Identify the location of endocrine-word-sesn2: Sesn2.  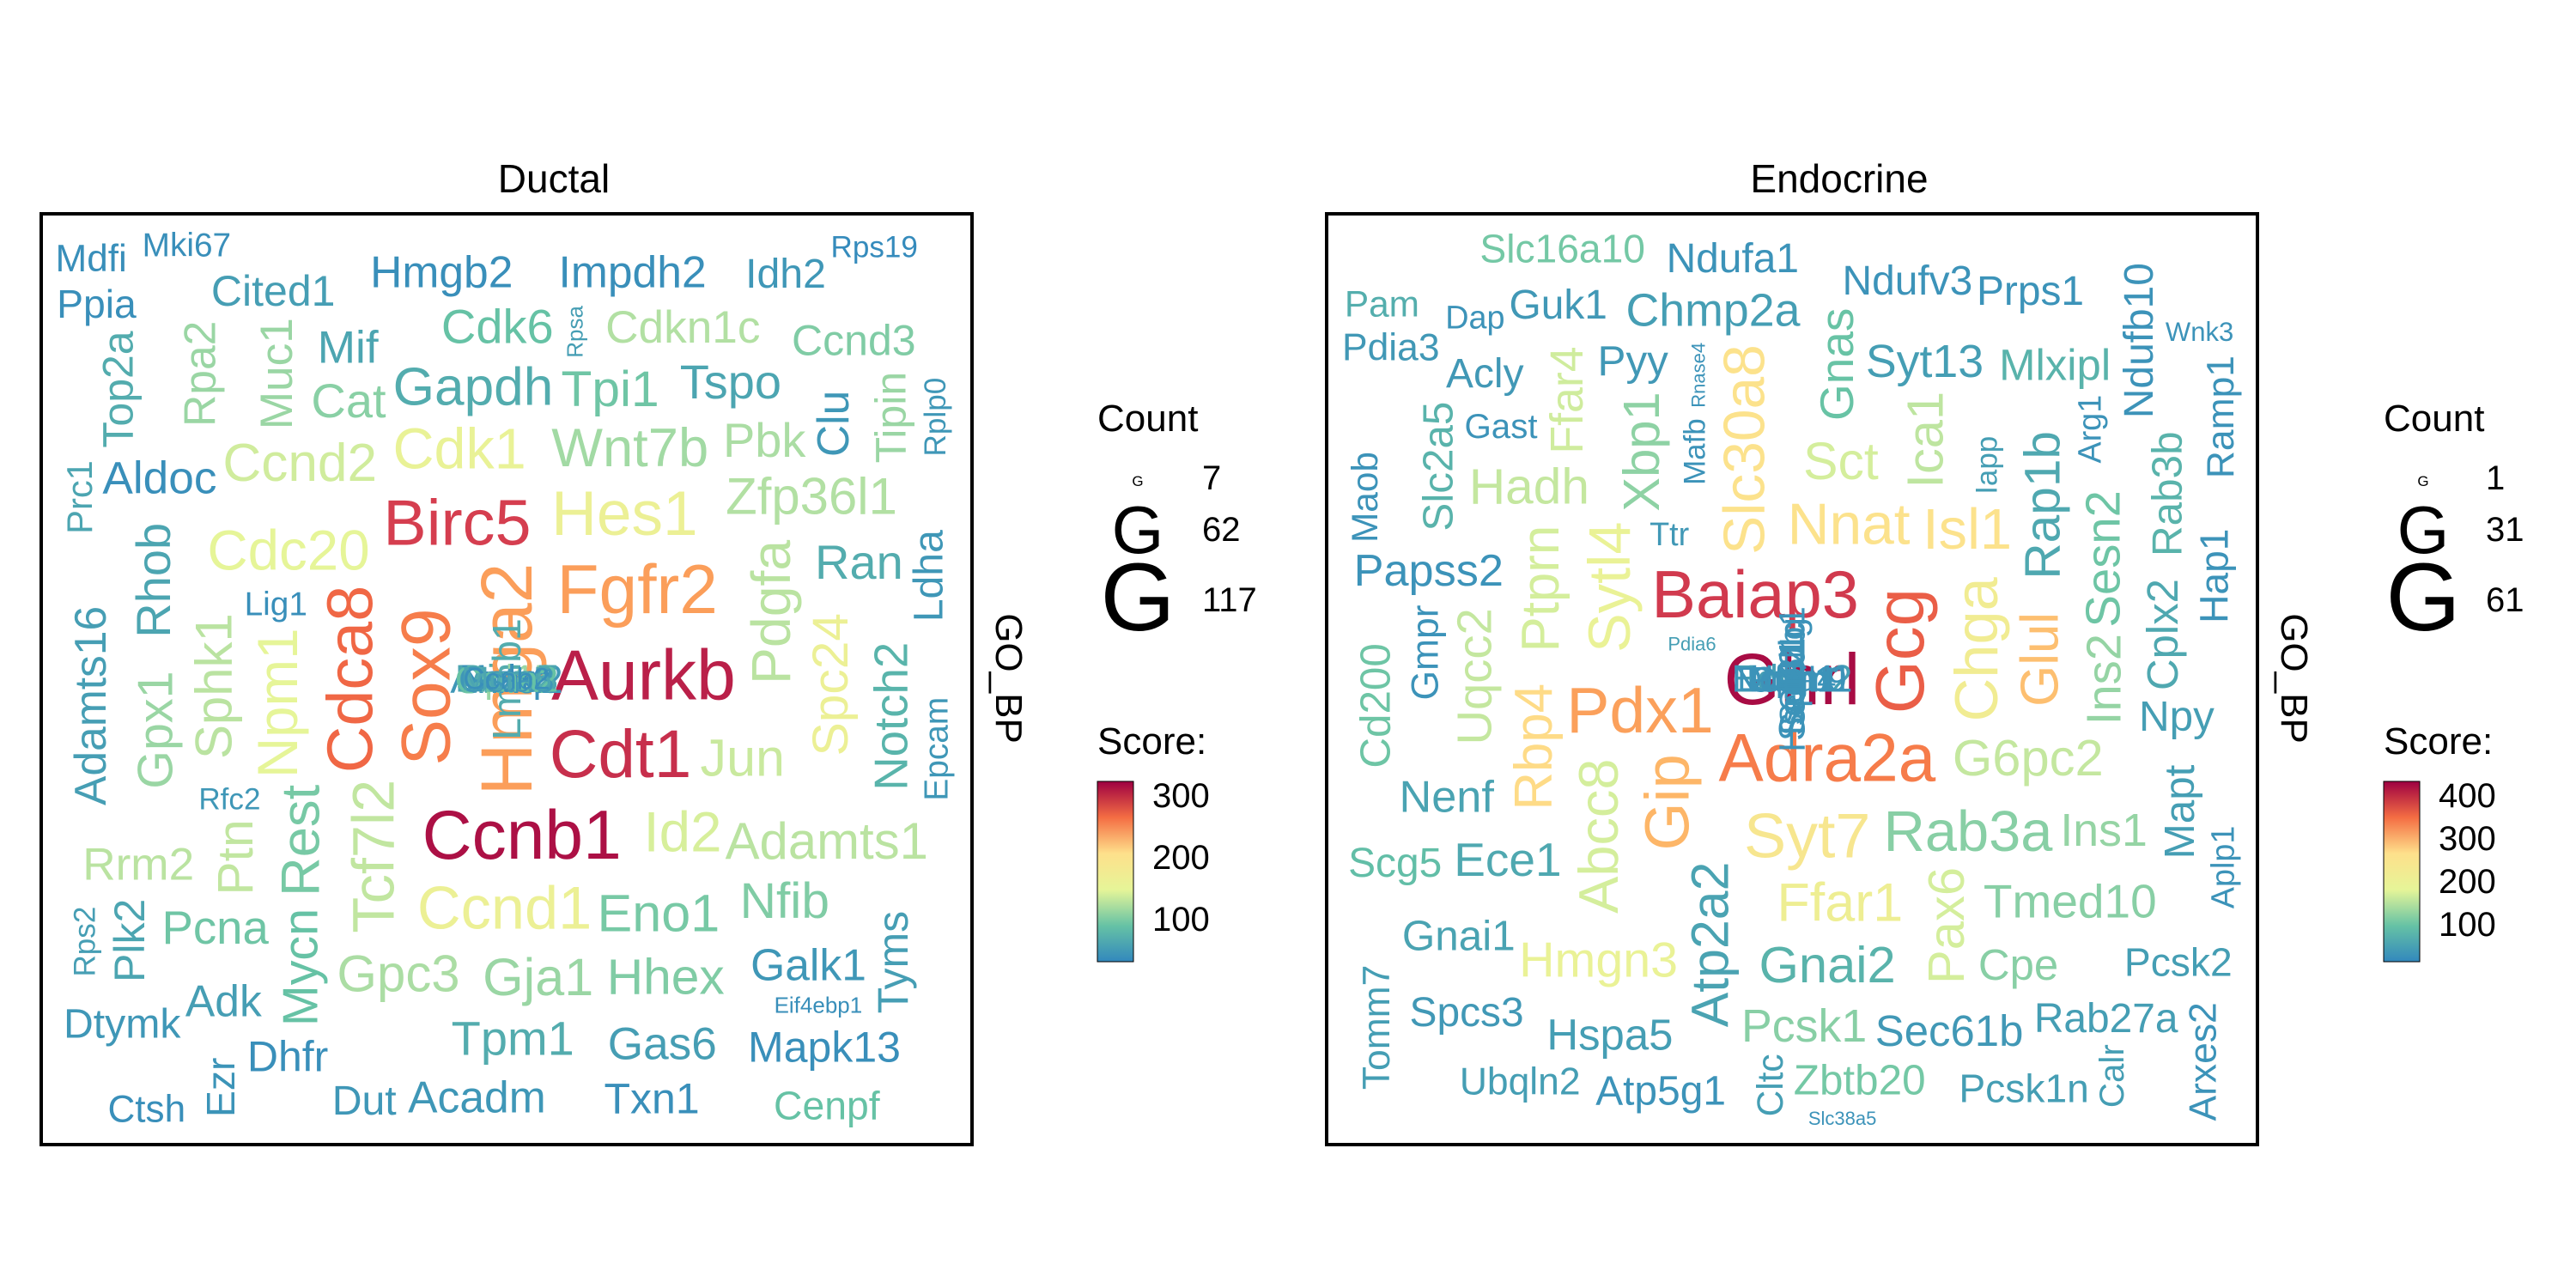
(2103, 558).